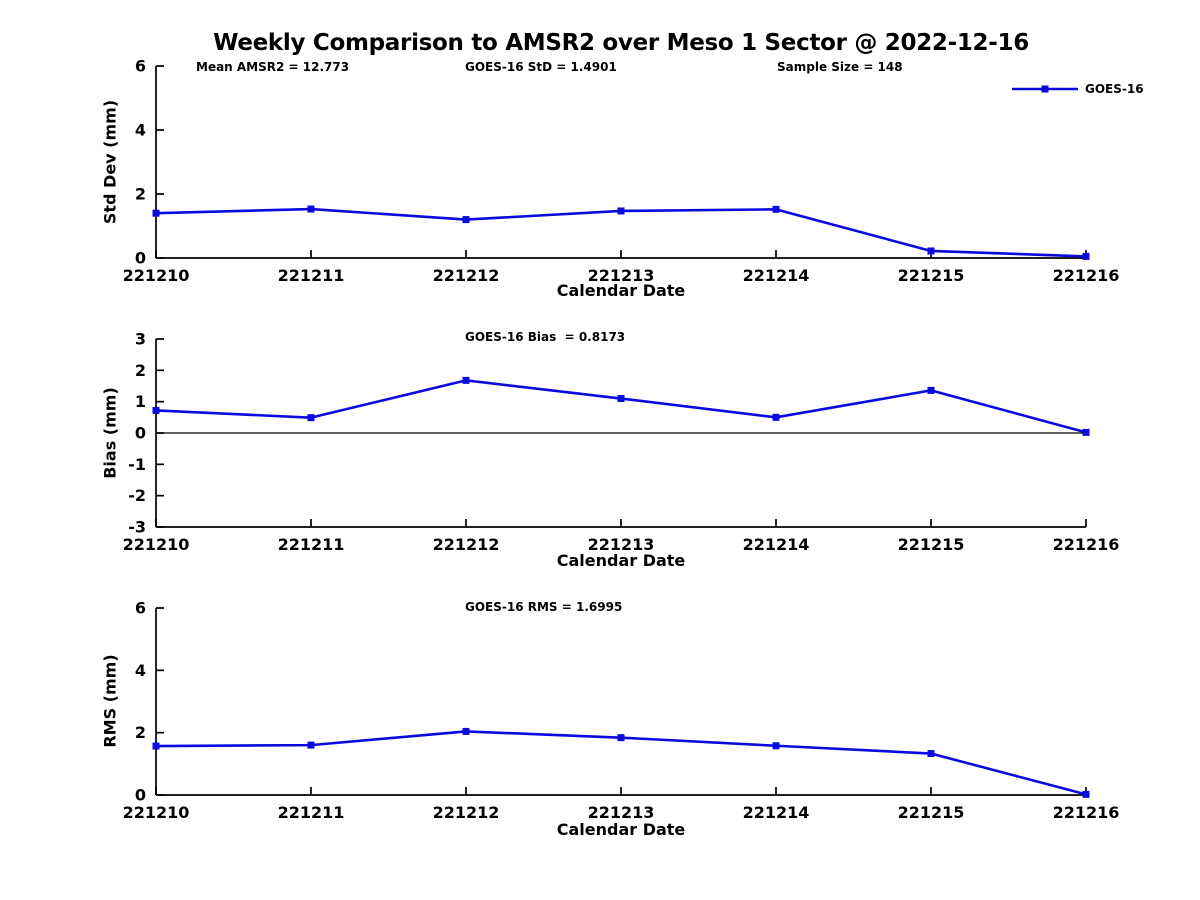 This screenshot has width=1200, height=900. I want to click on x-axis-label-bottom: Calendar Date, so click(621, 829).